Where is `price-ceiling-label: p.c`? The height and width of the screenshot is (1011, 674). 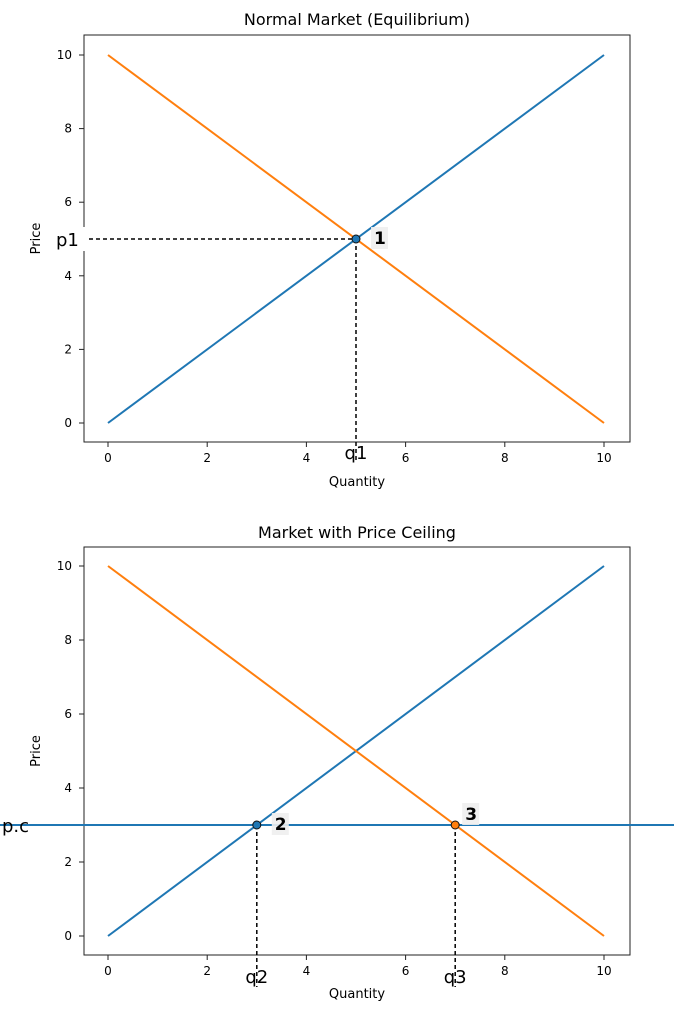
price-ceiling-label: p.c is located at coordinates (15, 826).